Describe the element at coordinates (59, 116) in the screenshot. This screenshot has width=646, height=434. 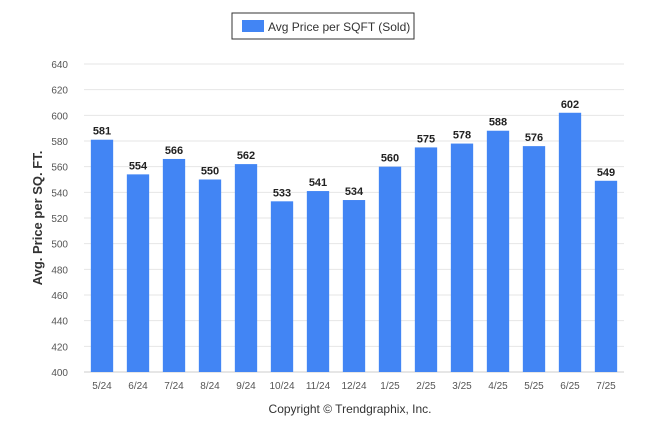
I see `y-tick-label: 600` at that location.